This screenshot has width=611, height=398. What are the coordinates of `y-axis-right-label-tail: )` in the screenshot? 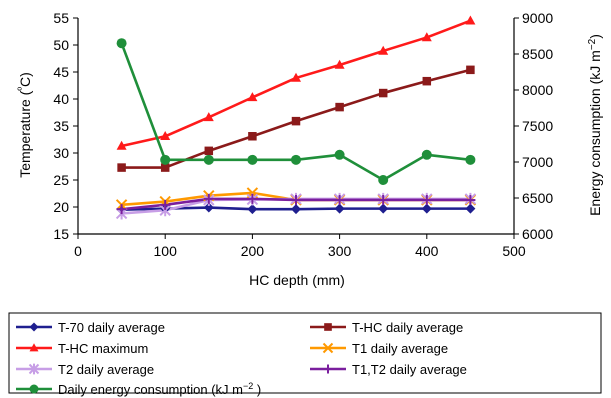 It's located at (595, 36).